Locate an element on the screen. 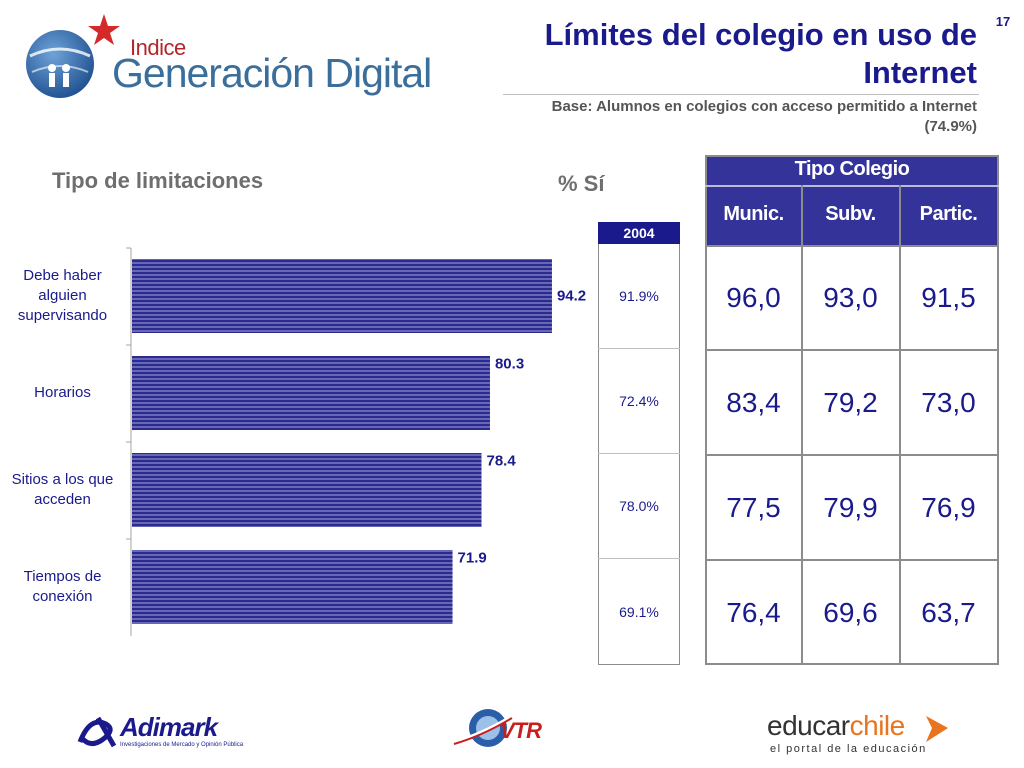 The height and width of the screenshot is (768, 1024). table-cell: 76,9 is located at coordinates (948, 507).